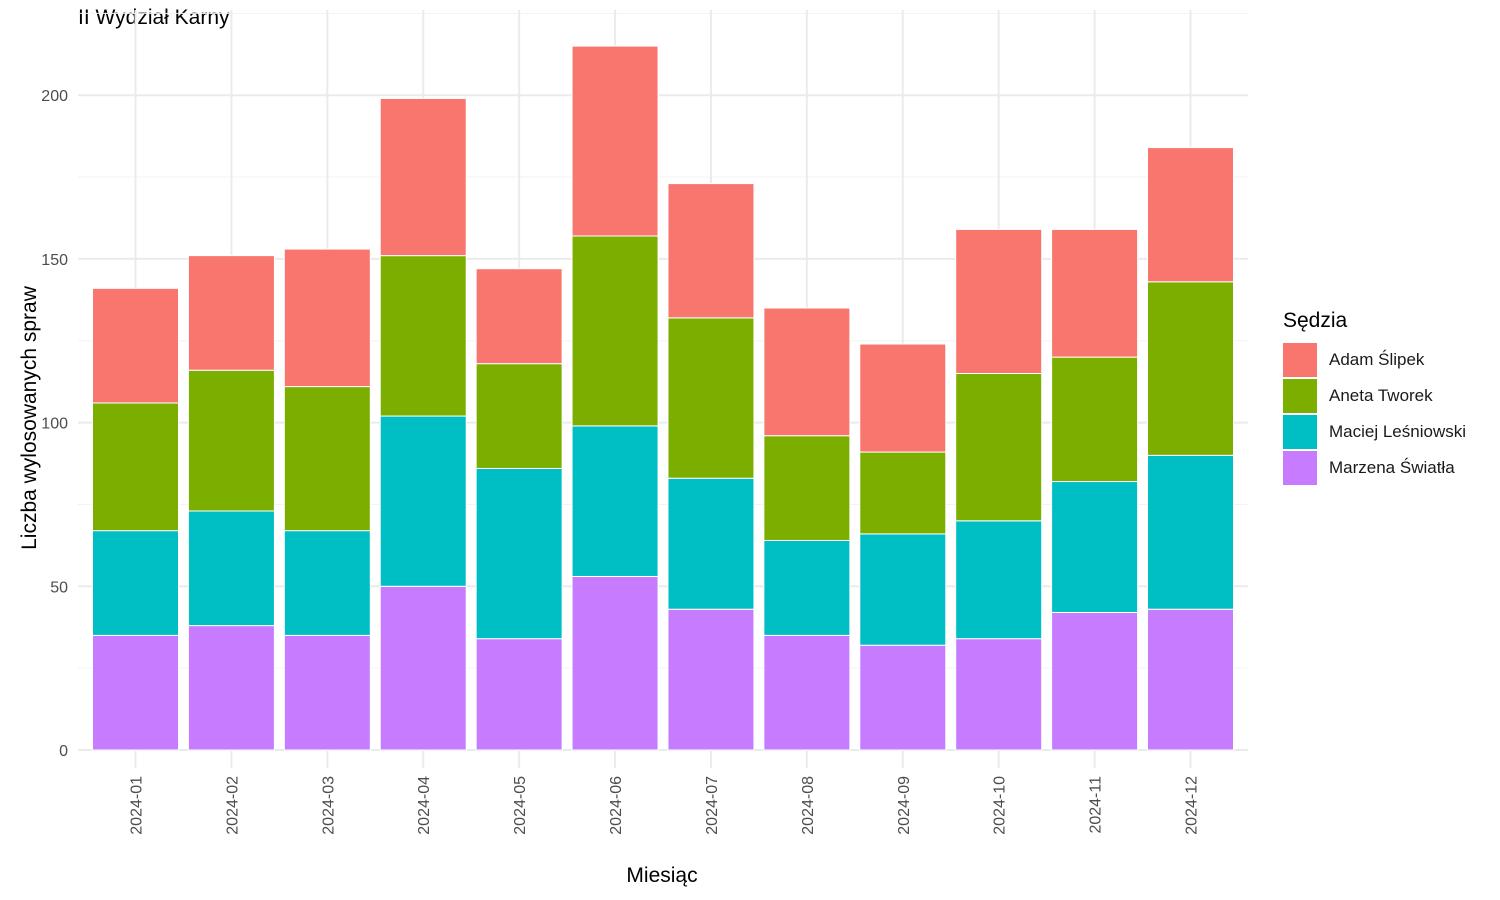 The width and height of the screenshot is (1500, 900). I want to click on x-tick-label: 2024-04, so click(424, 805).